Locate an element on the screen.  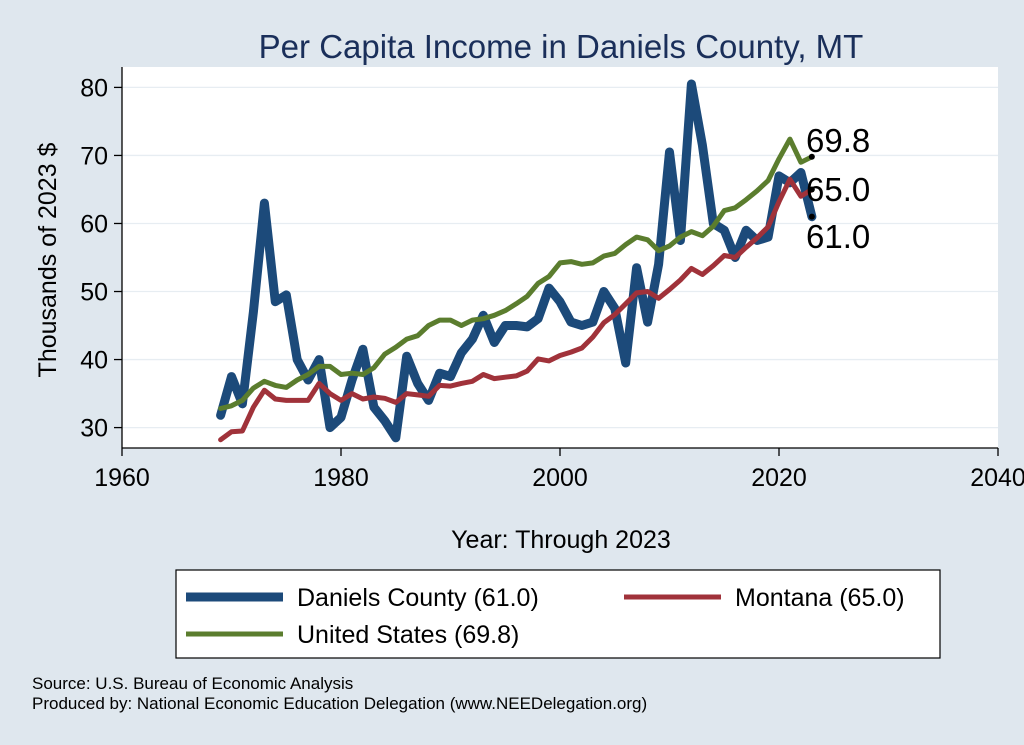
source-note: Source: U.S. Bureau of Economic Analysis is located at coordinates (192, 683).